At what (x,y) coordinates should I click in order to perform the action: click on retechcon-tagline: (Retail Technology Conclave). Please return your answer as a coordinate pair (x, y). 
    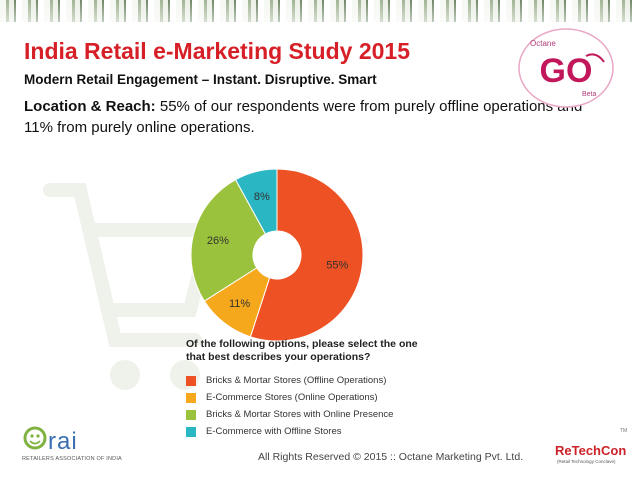
    Looking at the image, I should click on (586, 461).